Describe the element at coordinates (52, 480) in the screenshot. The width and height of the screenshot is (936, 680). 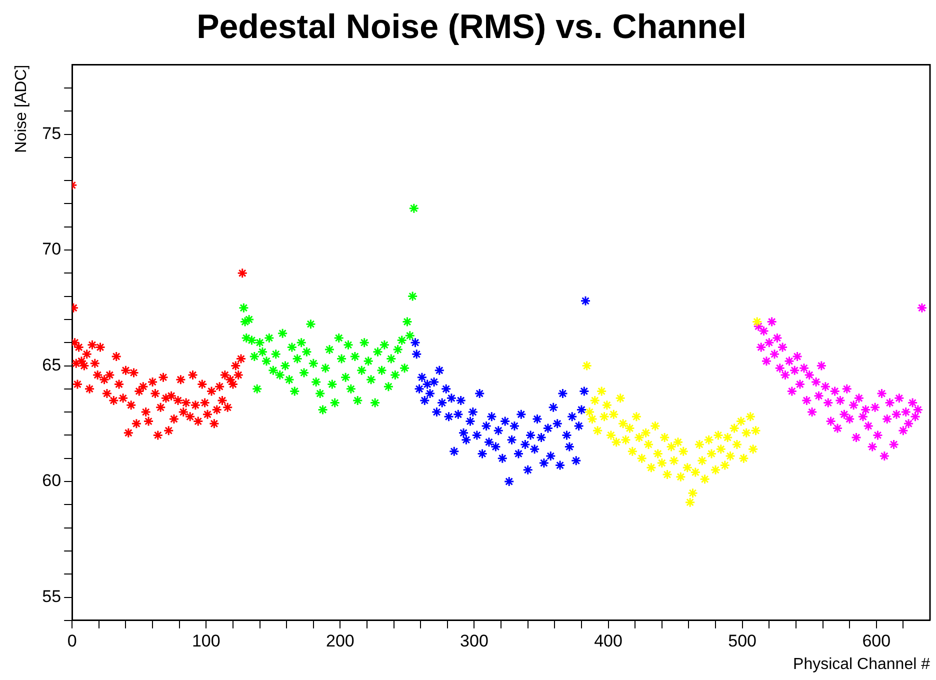
I see `y-tick-label: 60` at that location.